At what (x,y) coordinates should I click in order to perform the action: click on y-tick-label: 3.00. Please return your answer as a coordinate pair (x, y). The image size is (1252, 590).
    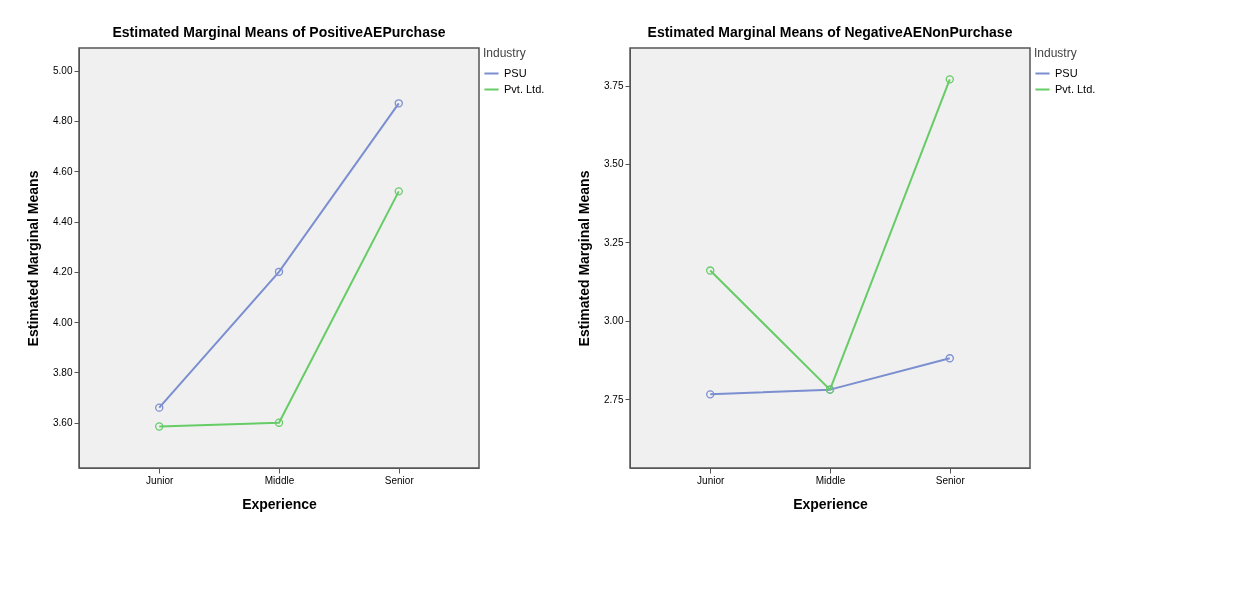
    Looking at the image, I should click on (614, 321).